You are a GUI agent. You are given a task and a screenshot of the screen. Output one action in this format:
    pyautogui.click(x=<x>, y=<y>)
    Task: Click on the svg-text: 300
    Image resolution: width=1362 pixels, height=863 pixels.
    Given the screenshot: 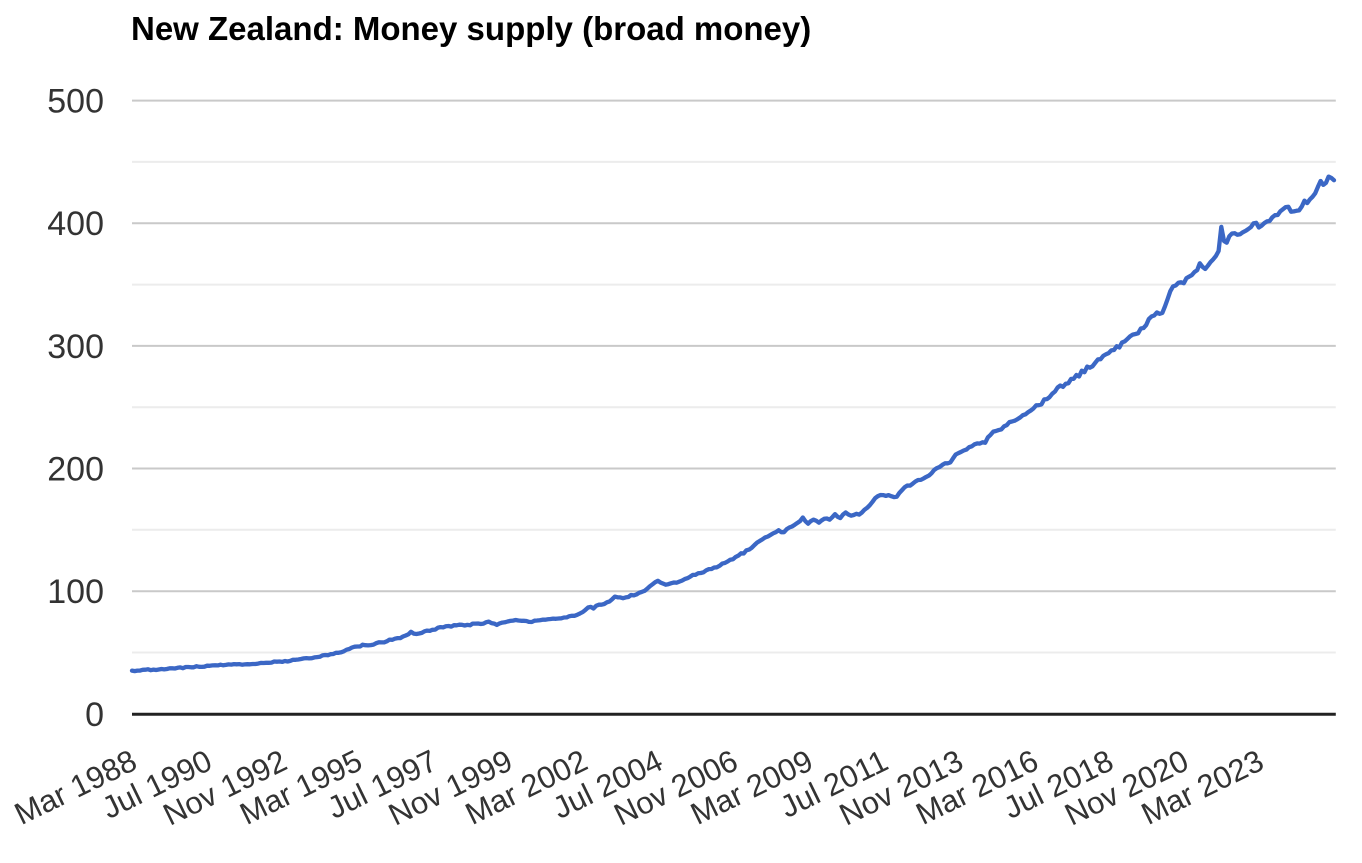 What is the action you would take?
    pyautogui.click(x=75, y=347)
    